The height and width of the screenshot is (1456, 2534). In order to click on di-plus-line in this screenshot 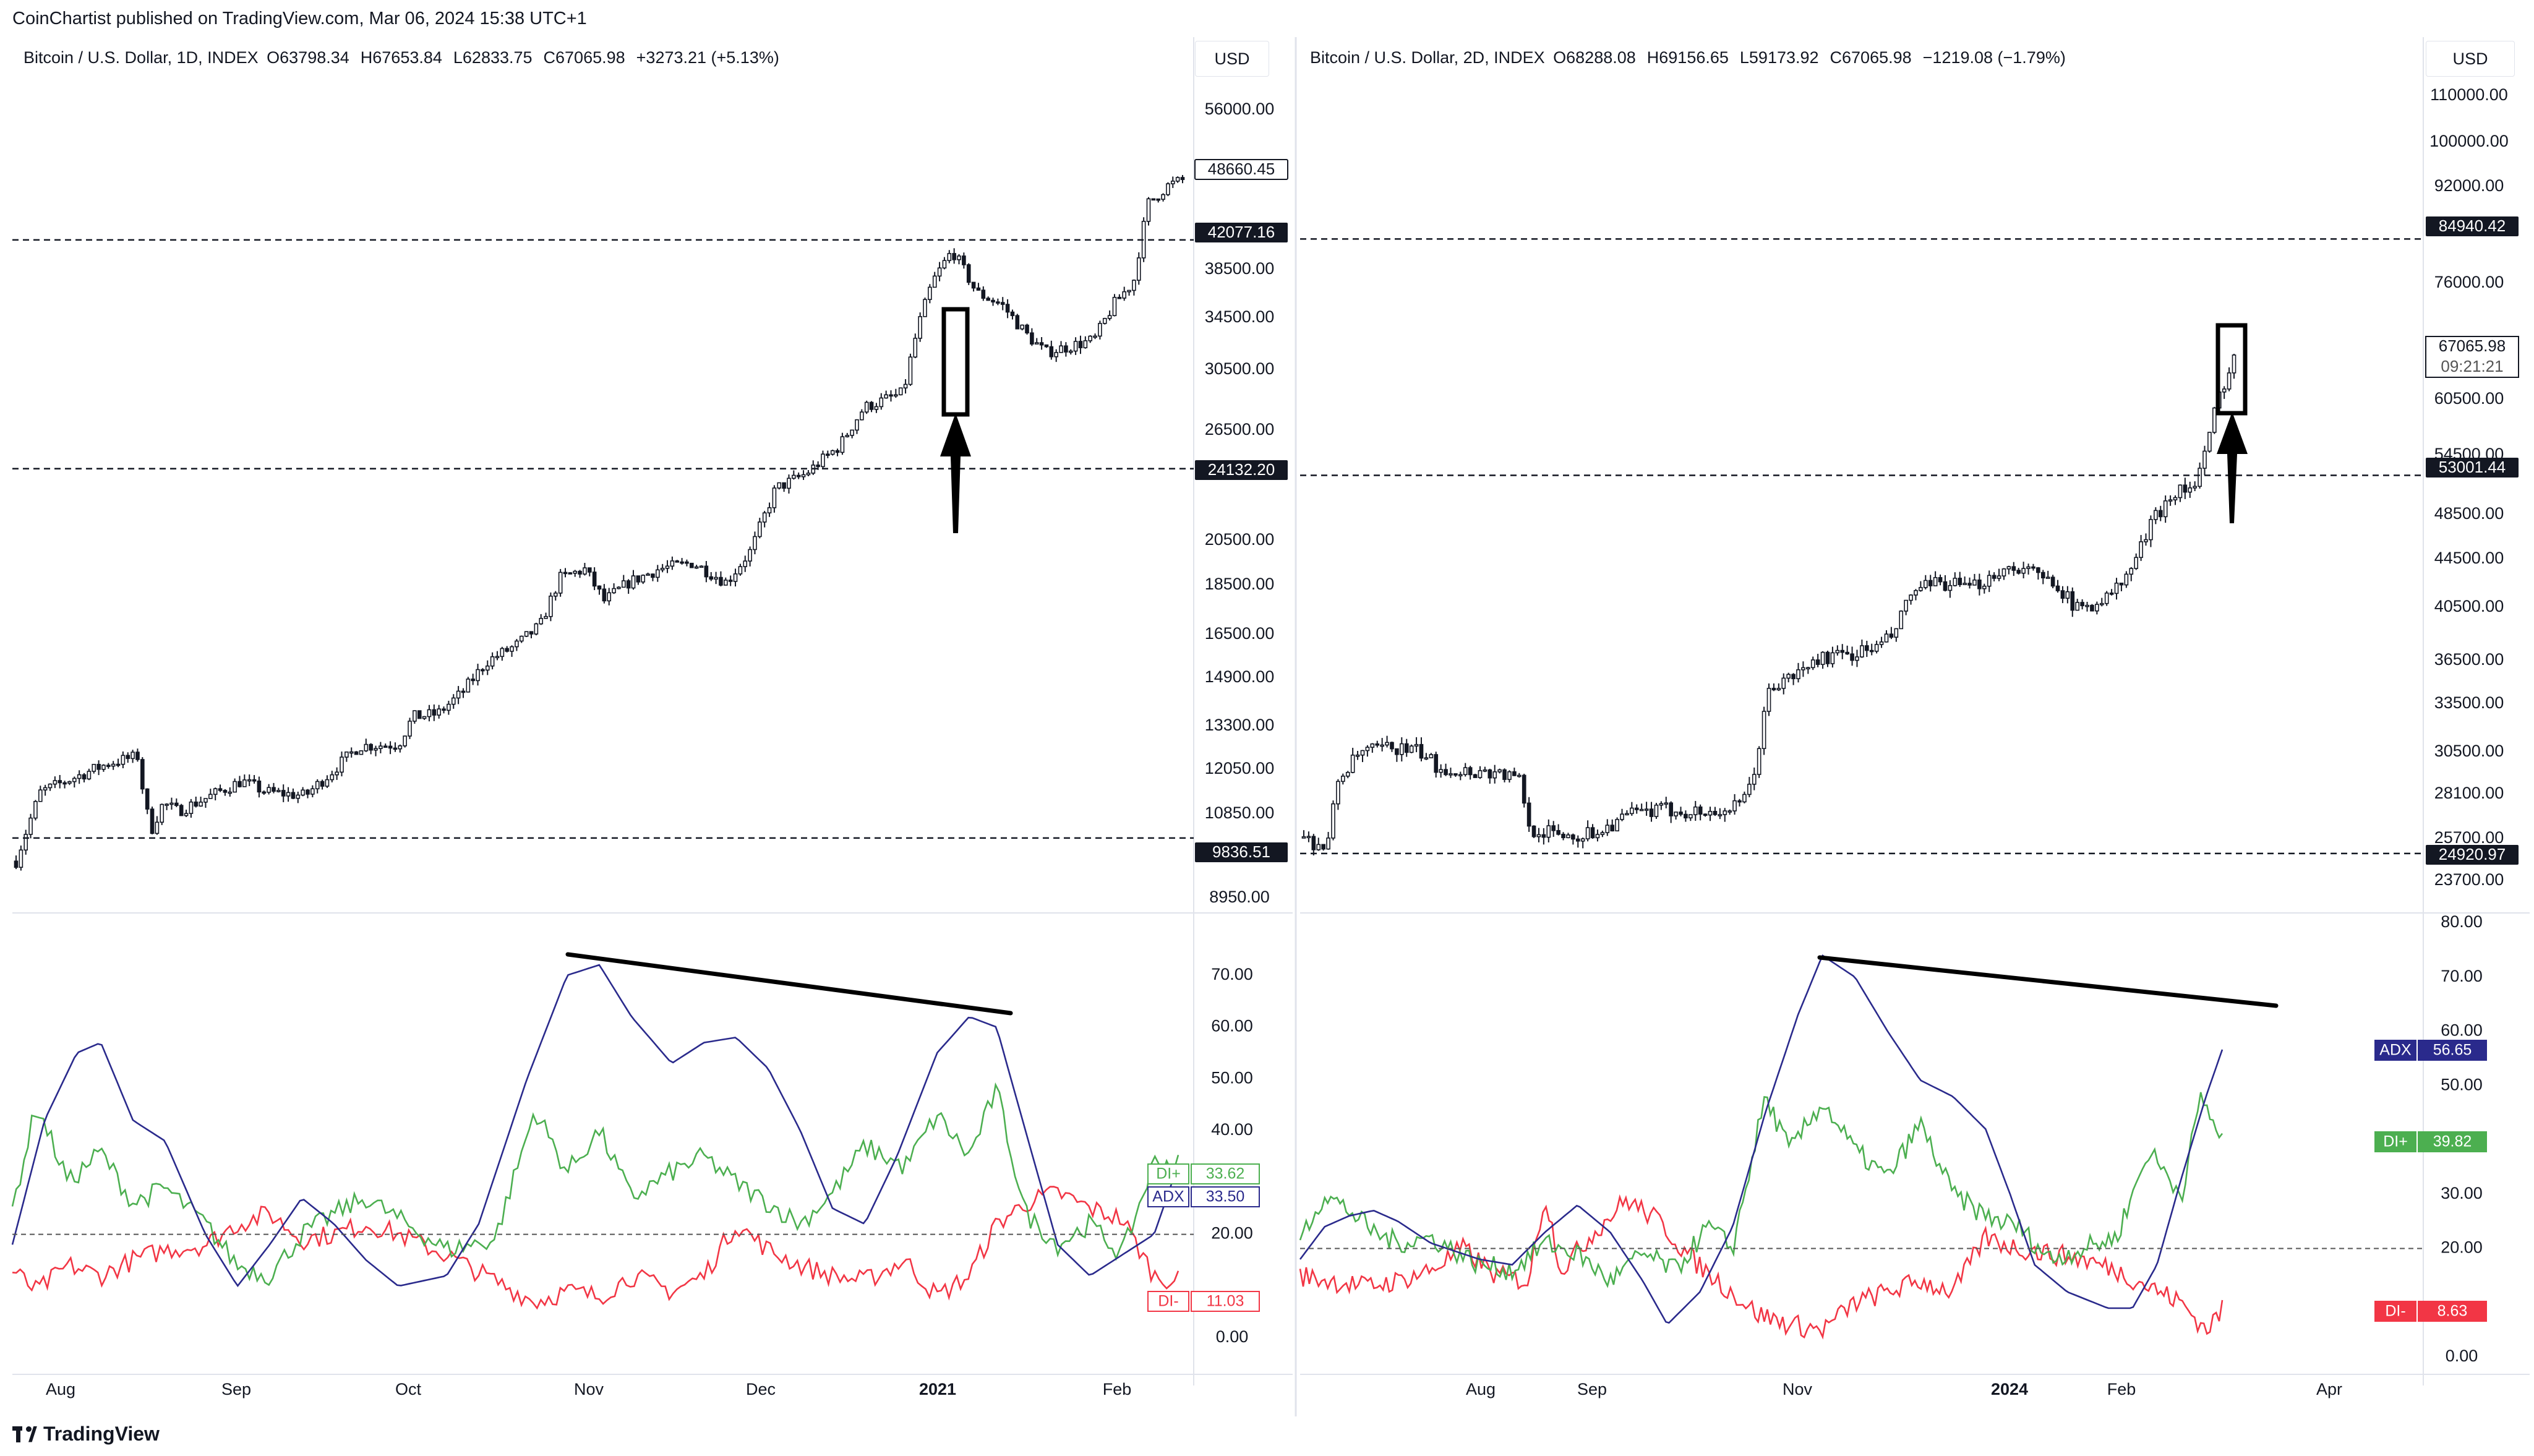, I will do `click(595, 1184)`.